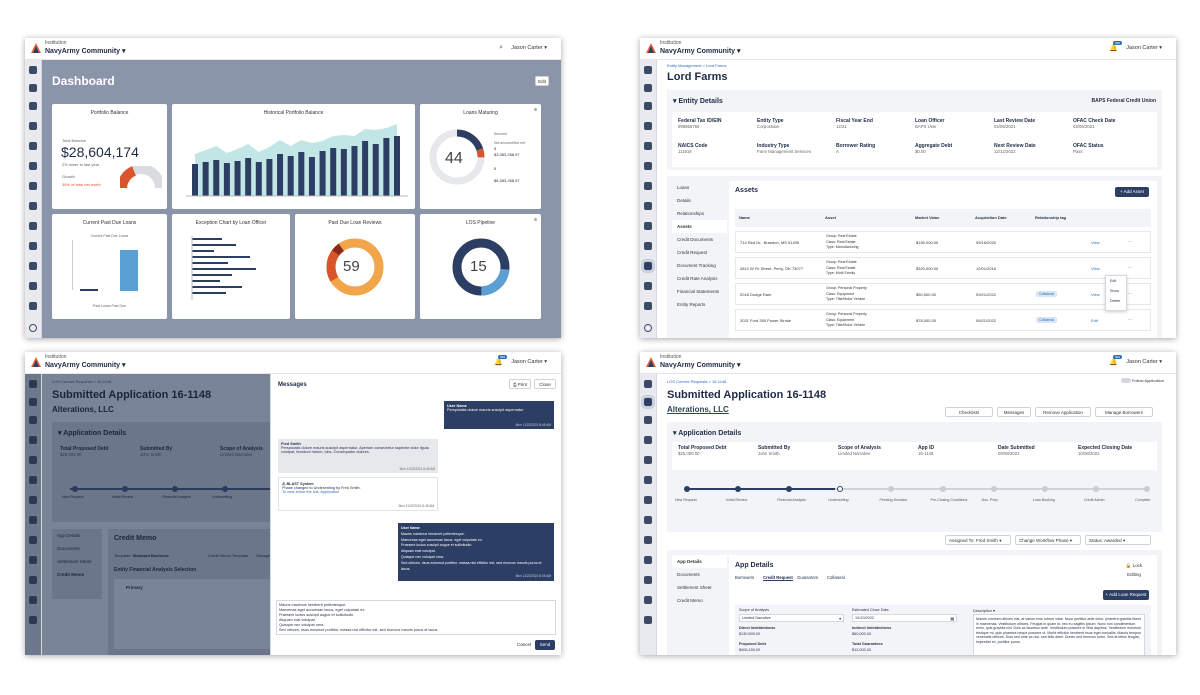  I want to click on entity-nav-item: Assets, so click(699, 226).